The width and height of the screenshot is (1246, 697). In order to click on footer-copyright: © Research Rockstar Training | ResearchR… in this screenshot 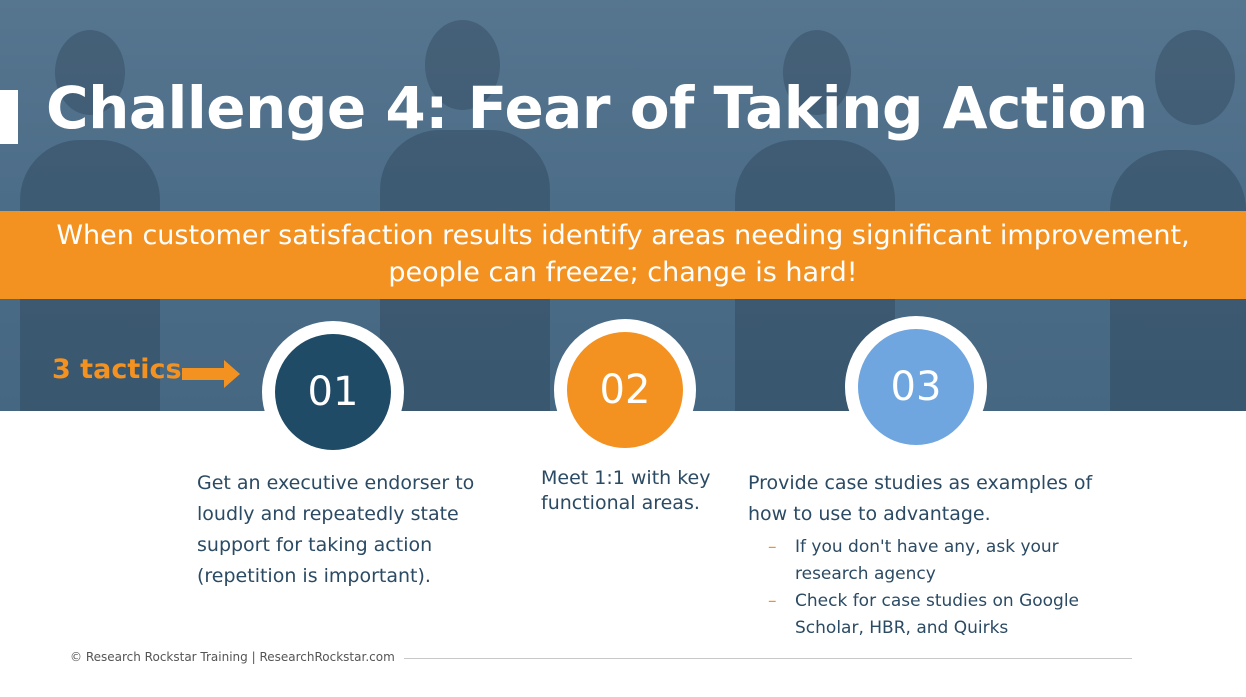, I will do `click(232, 657)`.